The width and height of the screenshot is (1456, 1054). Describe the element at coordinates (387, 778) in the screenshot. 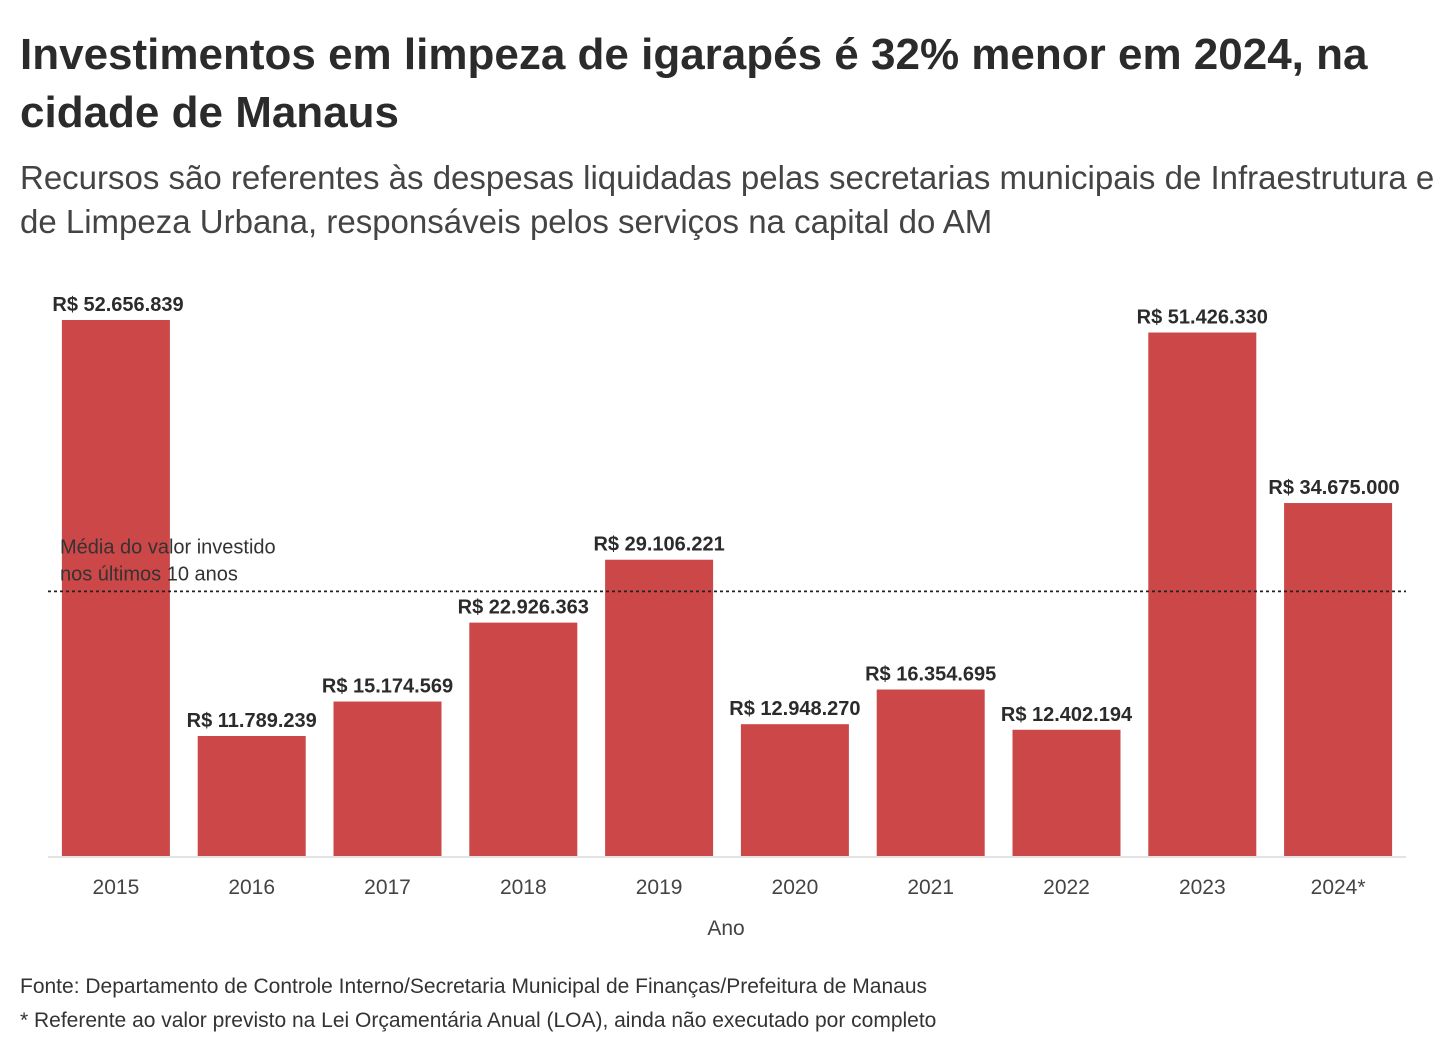

I see `bar-2017` at that location.